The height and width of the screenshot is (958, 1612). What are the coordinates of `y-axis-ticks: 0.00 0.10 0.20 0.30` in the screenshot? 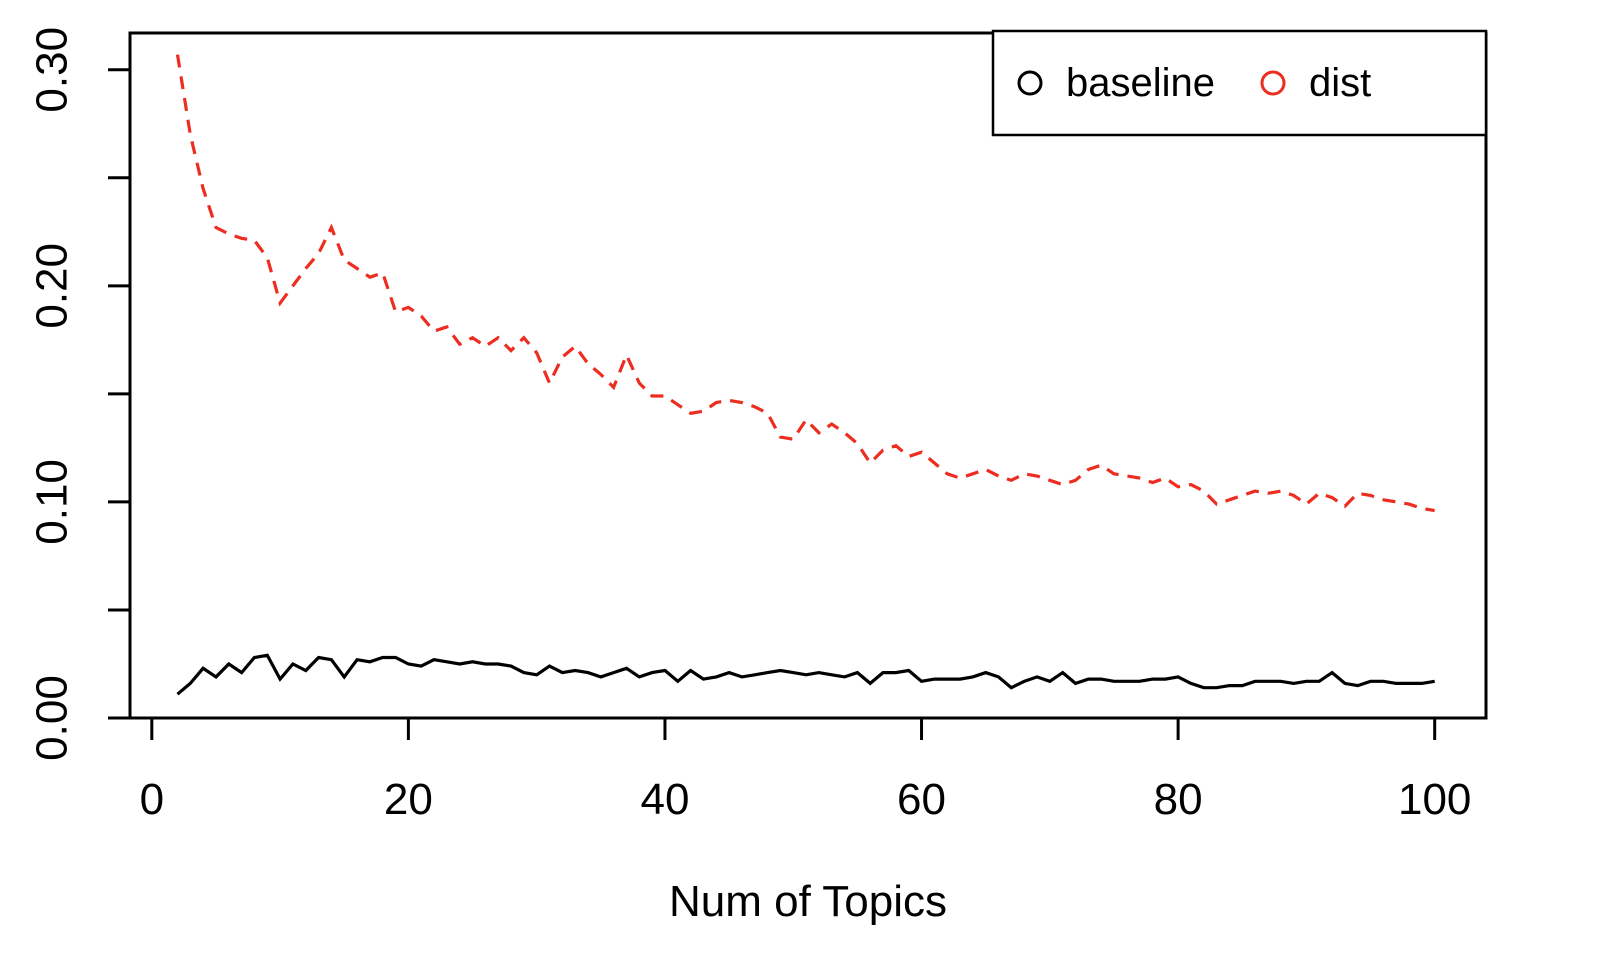 It's located at (79, 394).